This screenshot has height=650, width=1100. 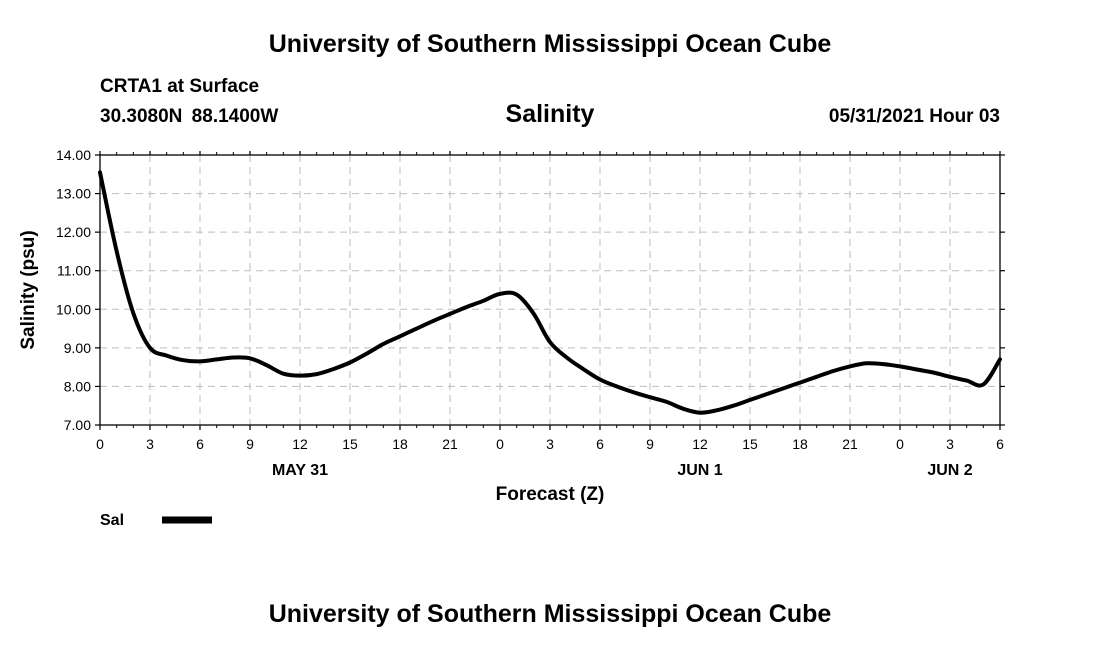 I want to click on y-tick-label: 10.00, so click(x=73, y=309).